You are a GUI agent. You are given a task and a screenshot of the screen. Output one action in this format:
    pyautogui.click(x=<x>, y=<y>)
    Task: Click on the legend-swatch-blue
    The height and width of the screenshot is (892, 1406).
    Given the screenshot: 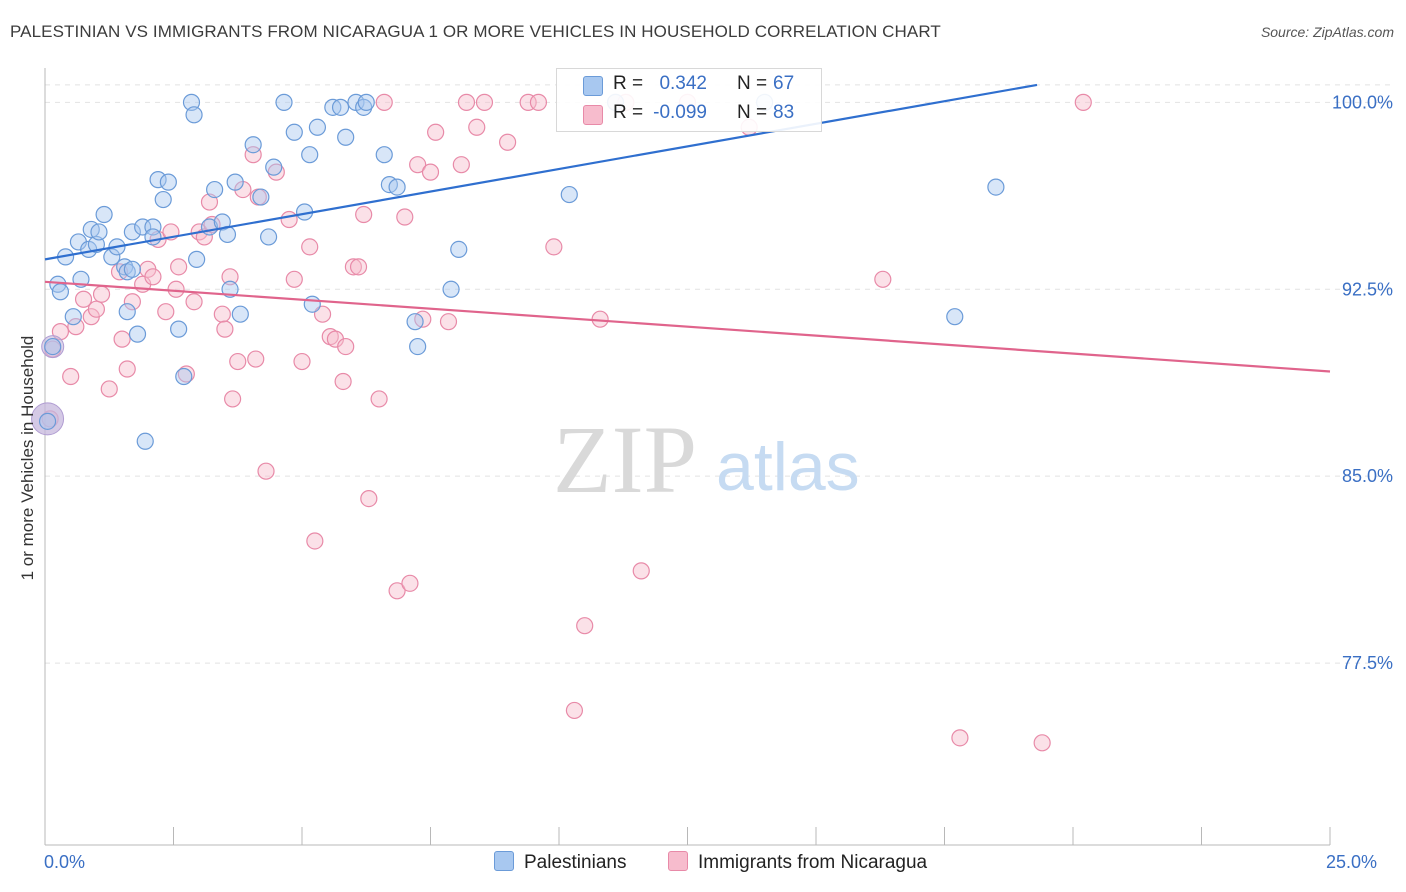 What is the action you would take?
    pyautogui.click(x=593, y=86)
    